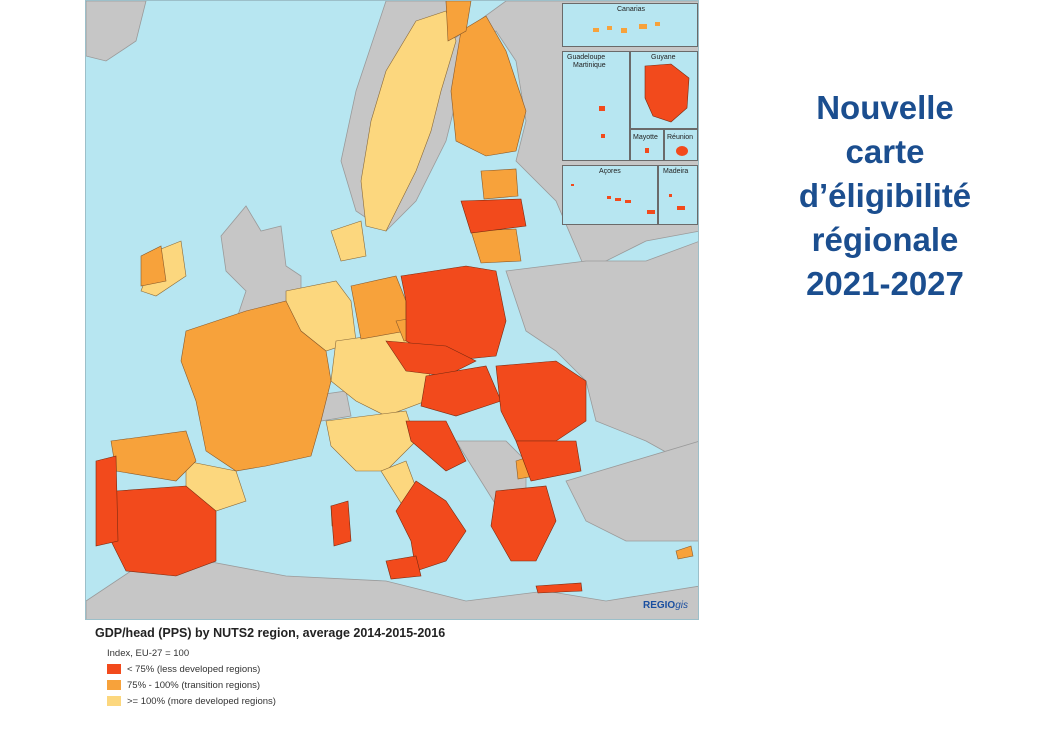 The height and width of the screenshot is (740, 1040). Describe the element at coordinates (596, 106) in the screenshot. I see `inset-antilles: Guadeloupe Martinique` at that location.